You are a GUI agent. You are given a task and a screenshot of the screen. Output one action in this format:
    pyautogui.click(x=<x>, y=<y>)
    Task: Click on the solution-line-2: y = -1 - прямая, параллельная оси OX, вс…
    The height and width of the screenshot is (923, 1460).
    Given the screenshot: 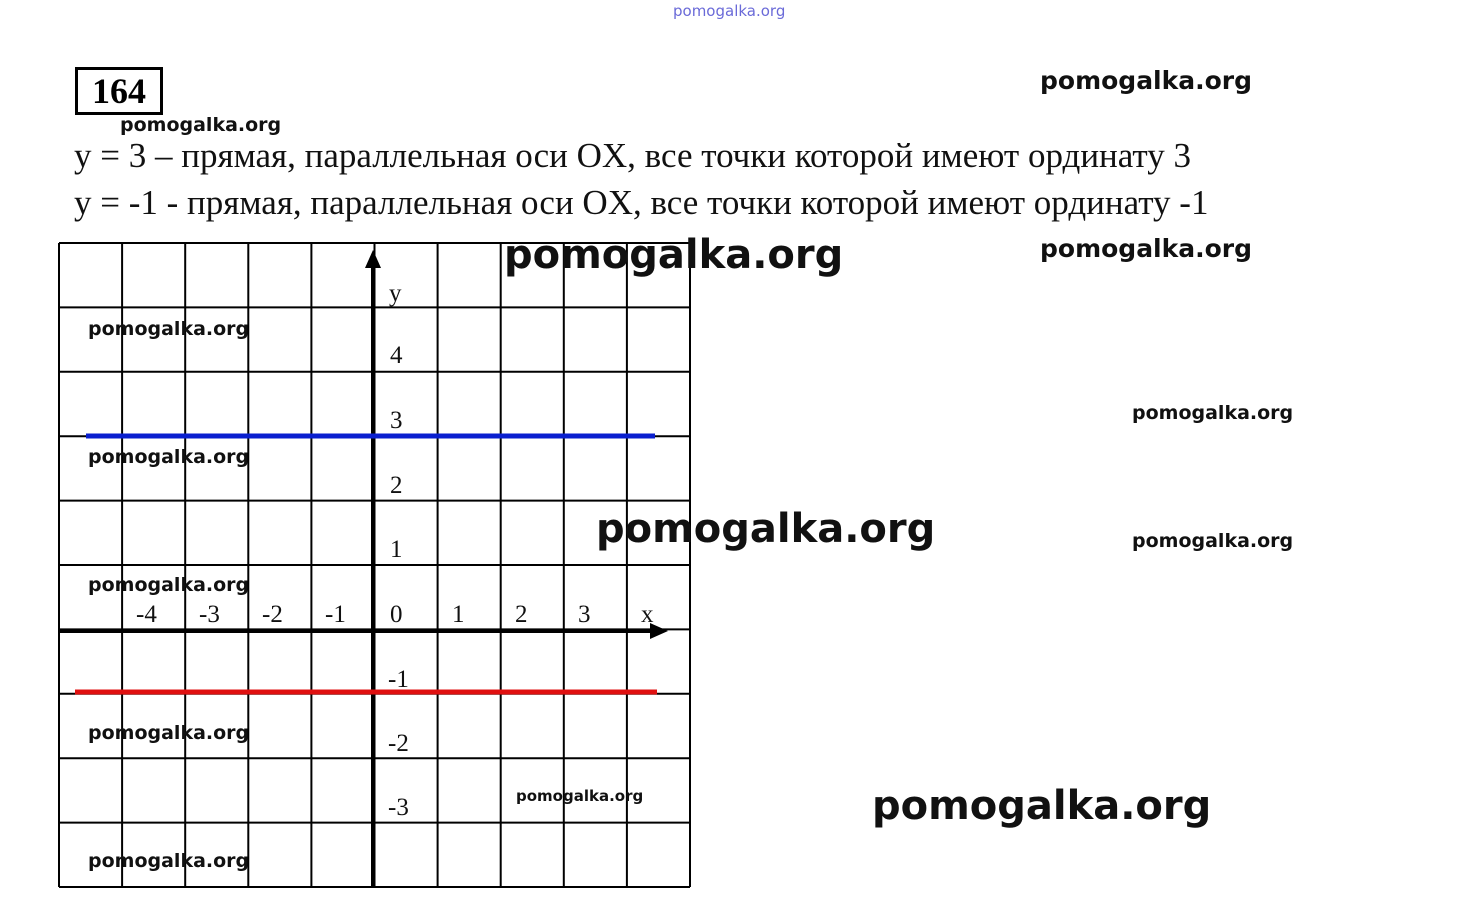 What is the action you would take?
    pyautogui.click(x=641, y=202)
    